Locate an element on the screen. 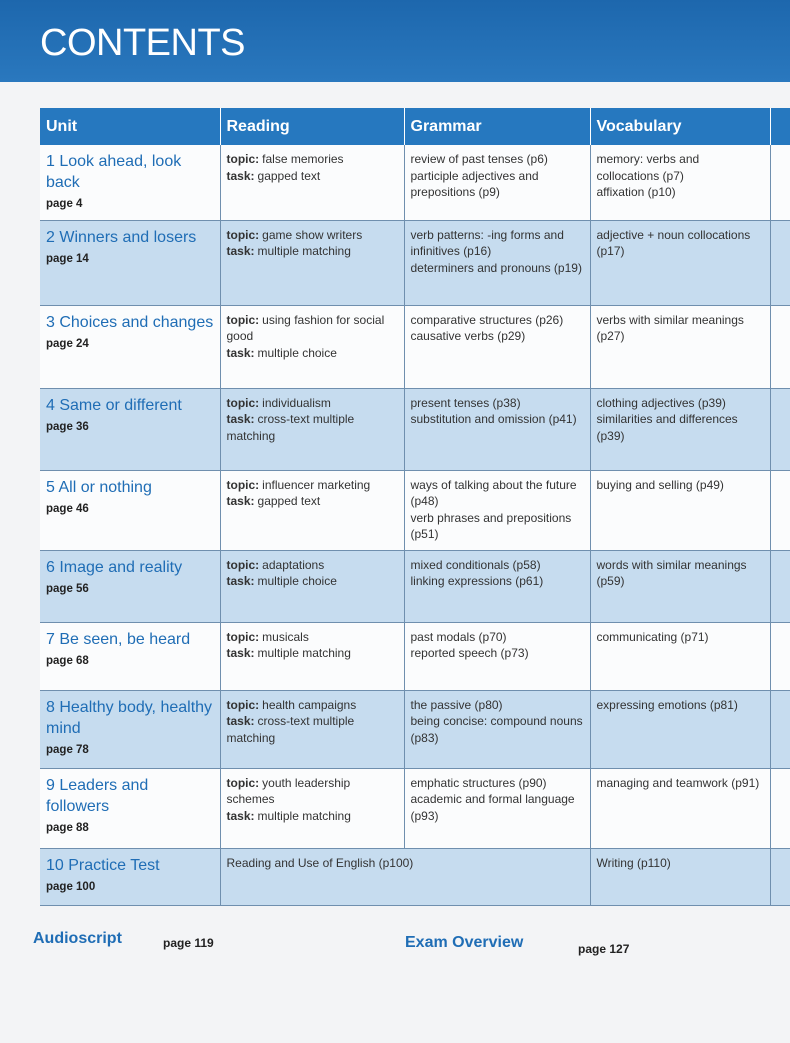  unit-title: 6 Image and reality is located at coordinates (114, 567).